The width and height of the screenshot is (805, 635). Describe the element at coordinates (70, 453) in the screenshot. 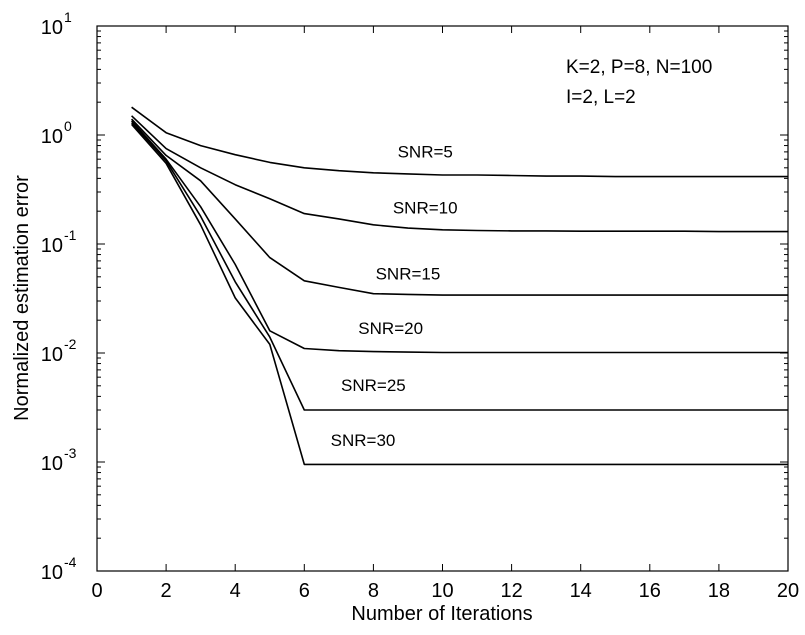

I see `y-tick-exponent: -3` at that location.